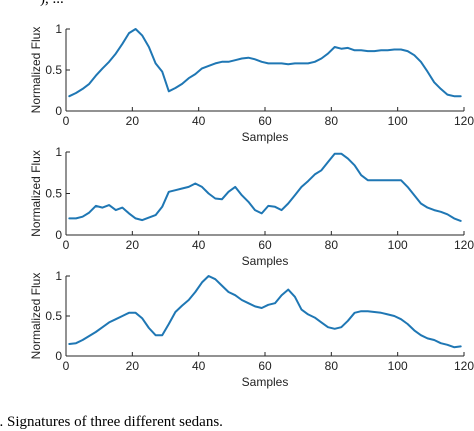 The width and height of the screenshot is (474, 431). What do you see at coordinates (111, 422) in the screenshot?
I see `figure-caption: 1. Signatures of three different sedans.` at bounding box center [111, 422].